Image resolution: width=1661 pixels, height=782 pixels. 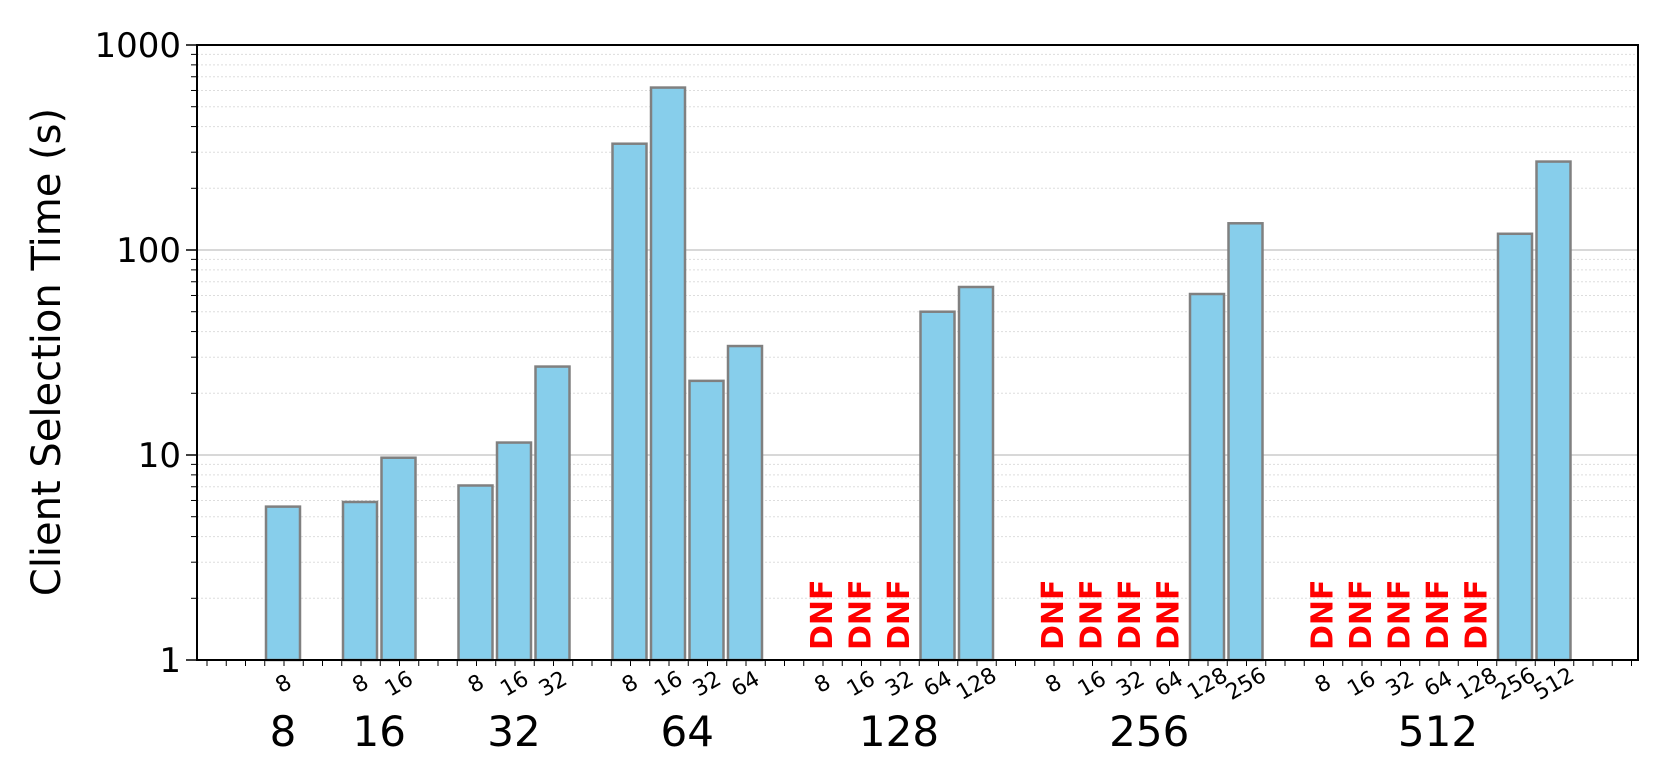 What do you see at coordinates (1246, 684) in the screenshot?
I see `x-tick-label: 256` at bounding box center [1246, 684].